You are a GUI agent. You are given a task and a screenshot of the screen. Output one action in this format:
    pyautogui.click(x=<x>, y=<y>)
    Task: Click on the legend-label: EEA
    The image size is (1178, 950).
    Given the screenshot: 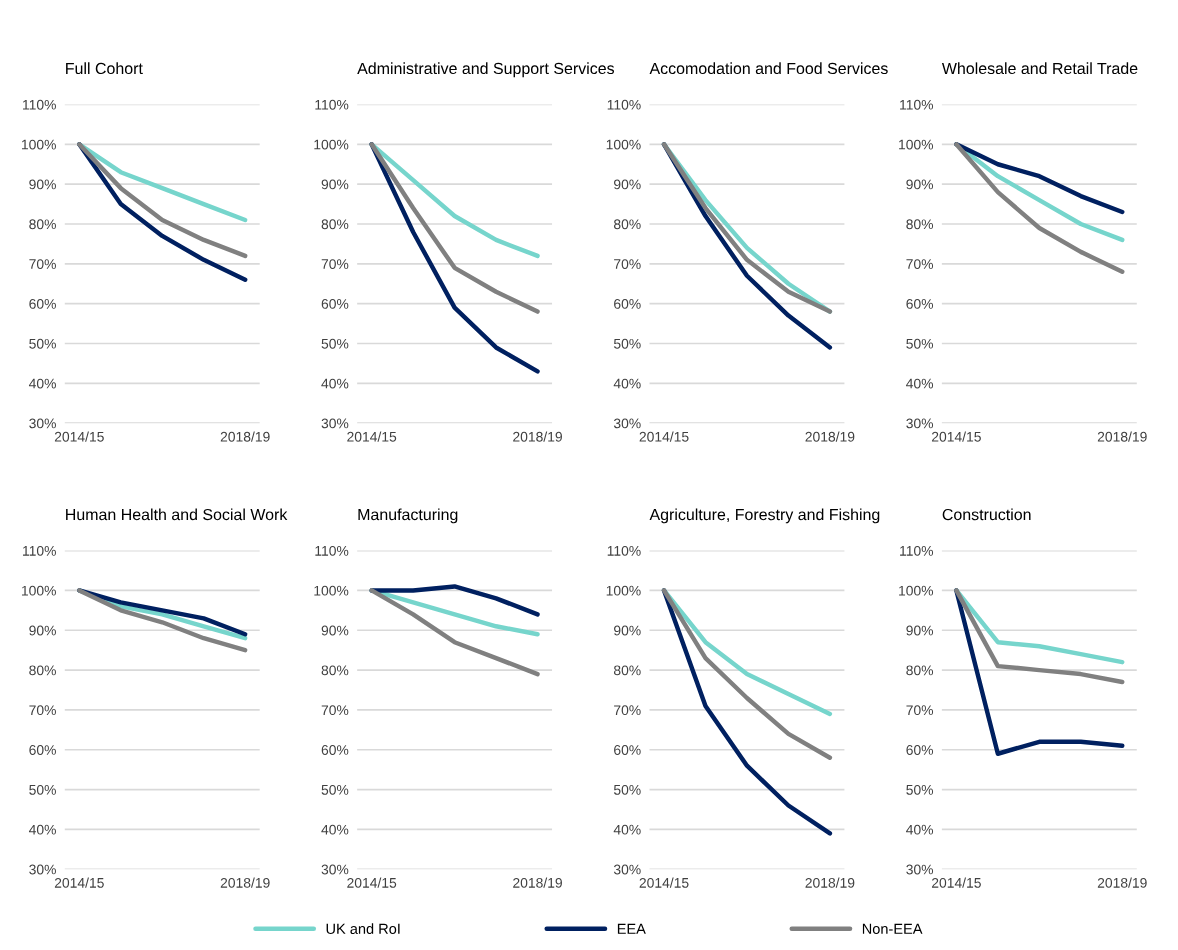 What is the action you would take?
    pyautogui.click(x=631, y=928)
    